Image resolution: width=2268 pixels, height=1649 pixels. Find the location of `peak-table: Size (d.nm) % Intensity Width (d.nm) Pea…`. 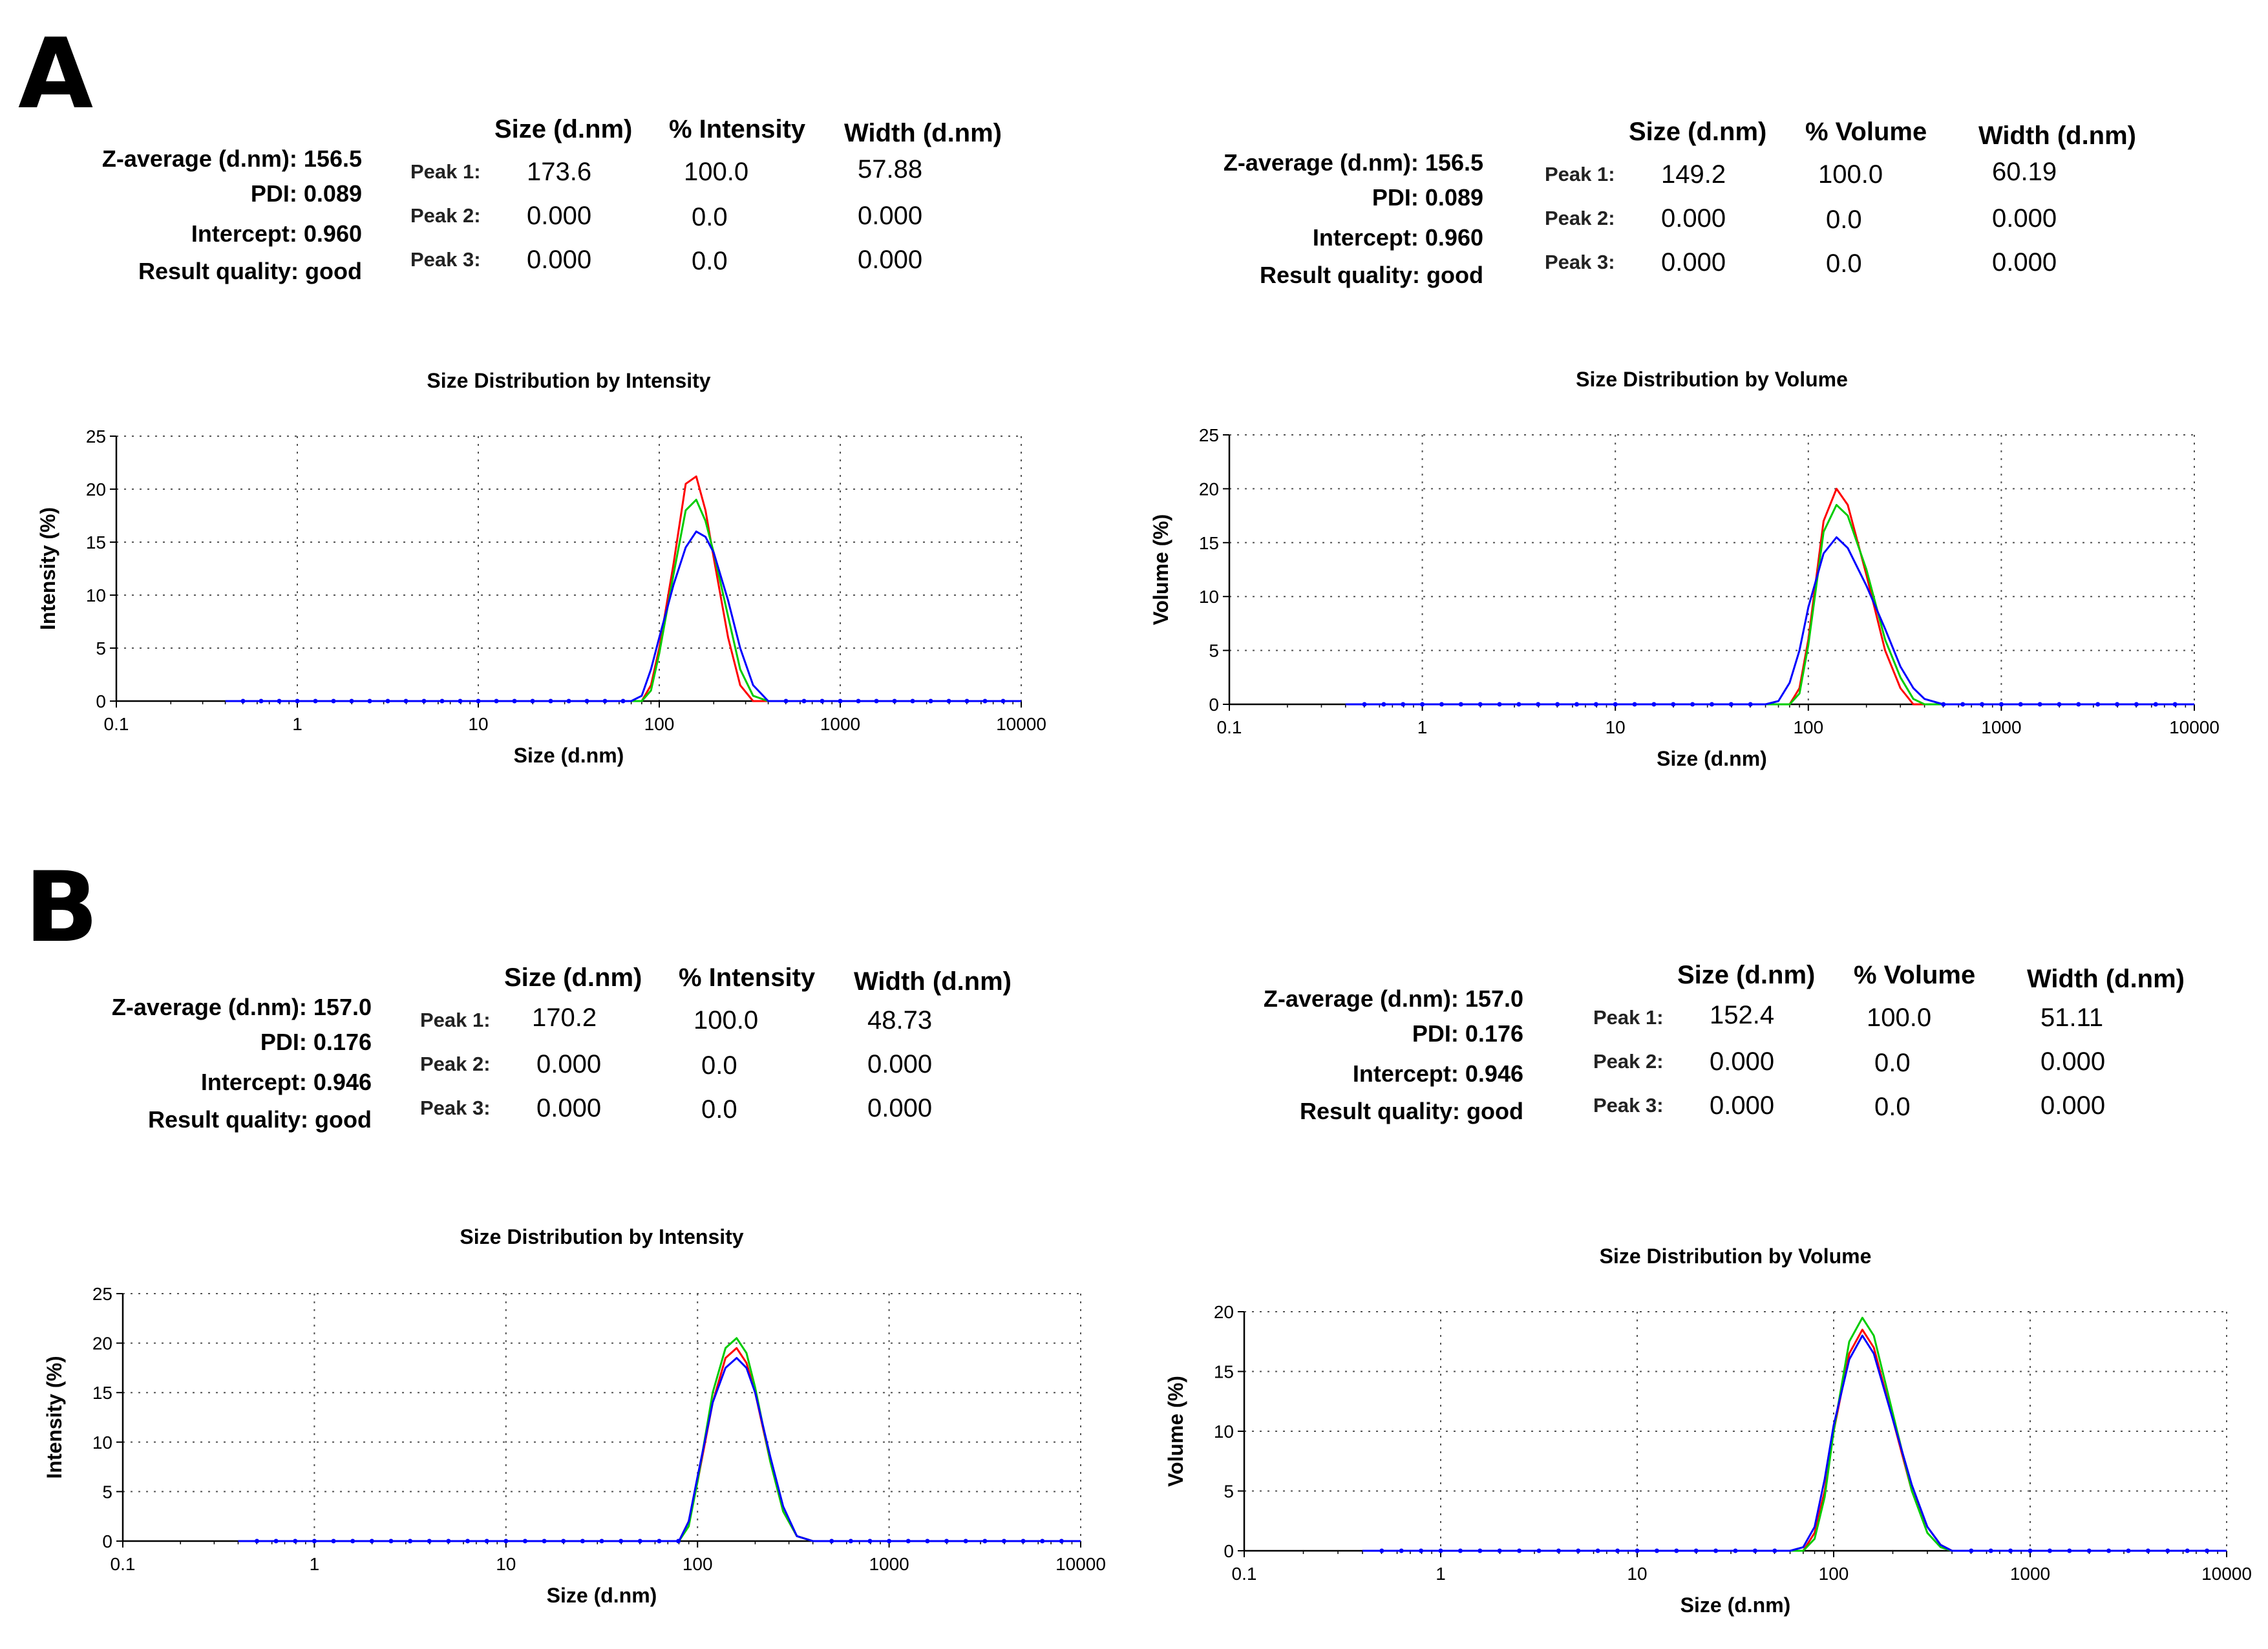

peak-table: Size (d.nm) % Intensity Width (d.nm) Pea… is located at coordinates (734, 1047).